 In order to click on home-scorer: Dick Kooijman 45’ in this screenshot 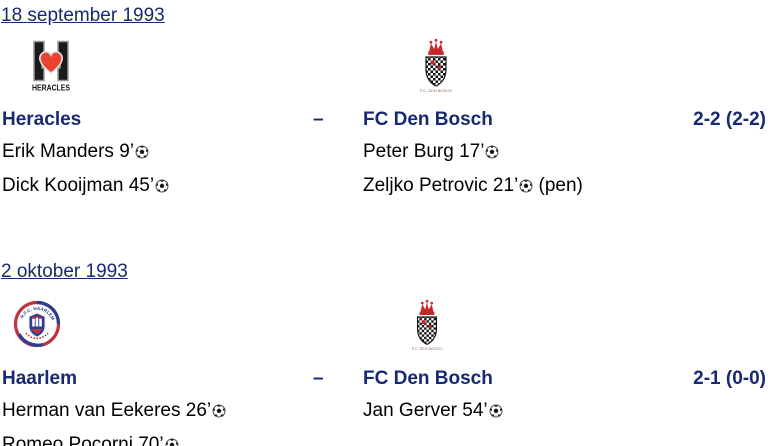, I will do `click(157, 187)`.